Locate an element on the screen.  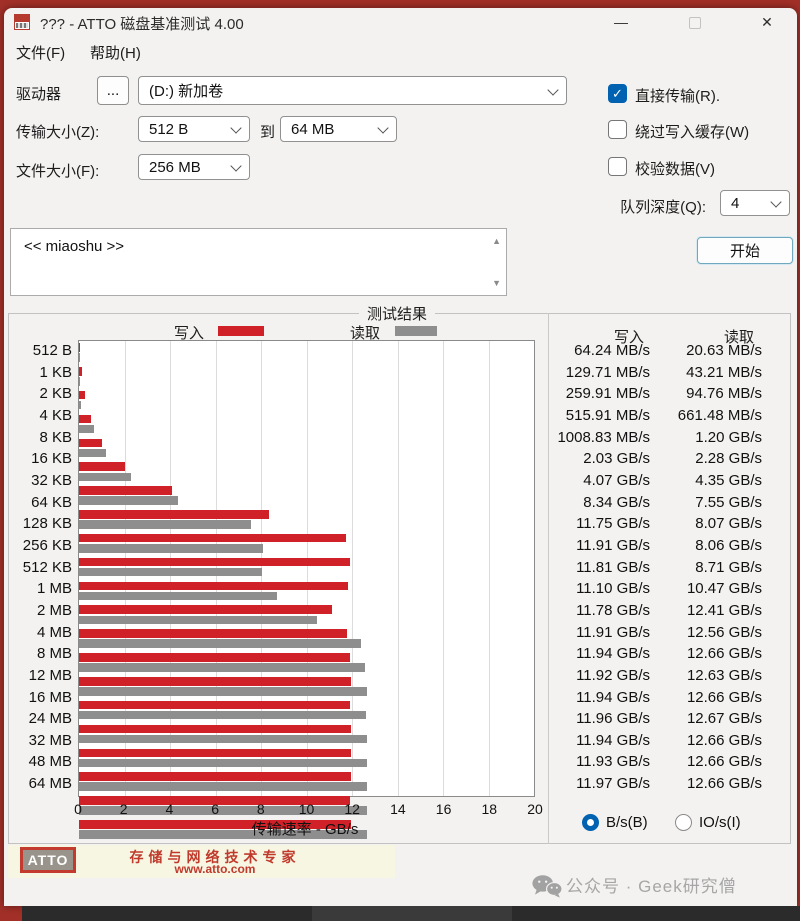
category-label: 1 MB is located at coordinates (54, 589).